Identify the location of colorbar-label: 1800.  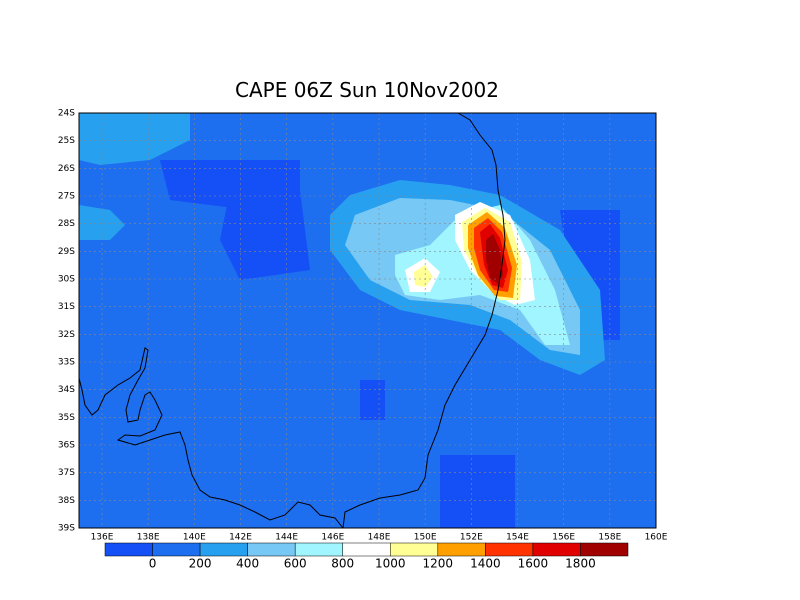
(580, 564).